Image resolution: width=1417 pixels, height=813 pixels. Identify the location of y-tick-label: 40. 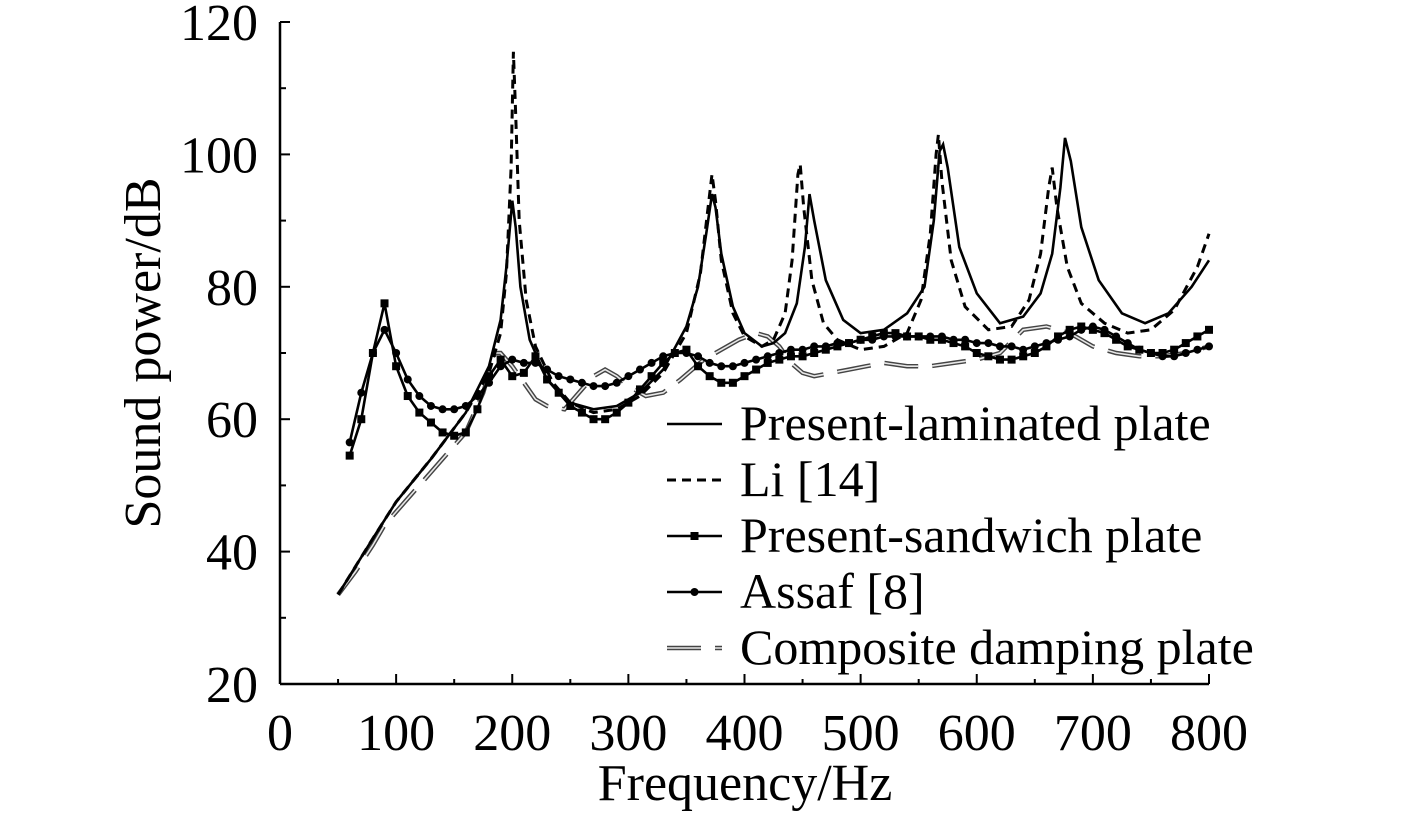
(232, 553).